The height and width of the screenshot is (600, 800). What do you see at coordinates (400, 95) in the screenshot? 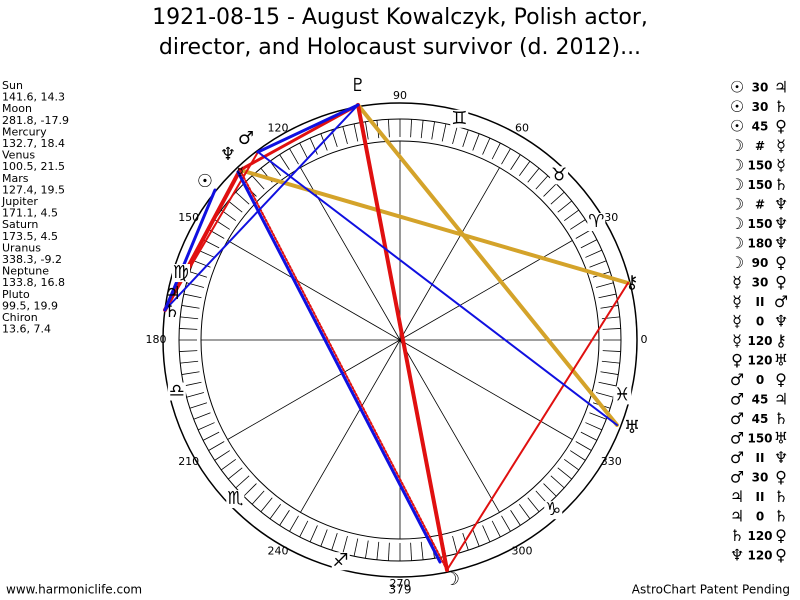
I see `degree-label: 90` at bounding box center [400, 95].